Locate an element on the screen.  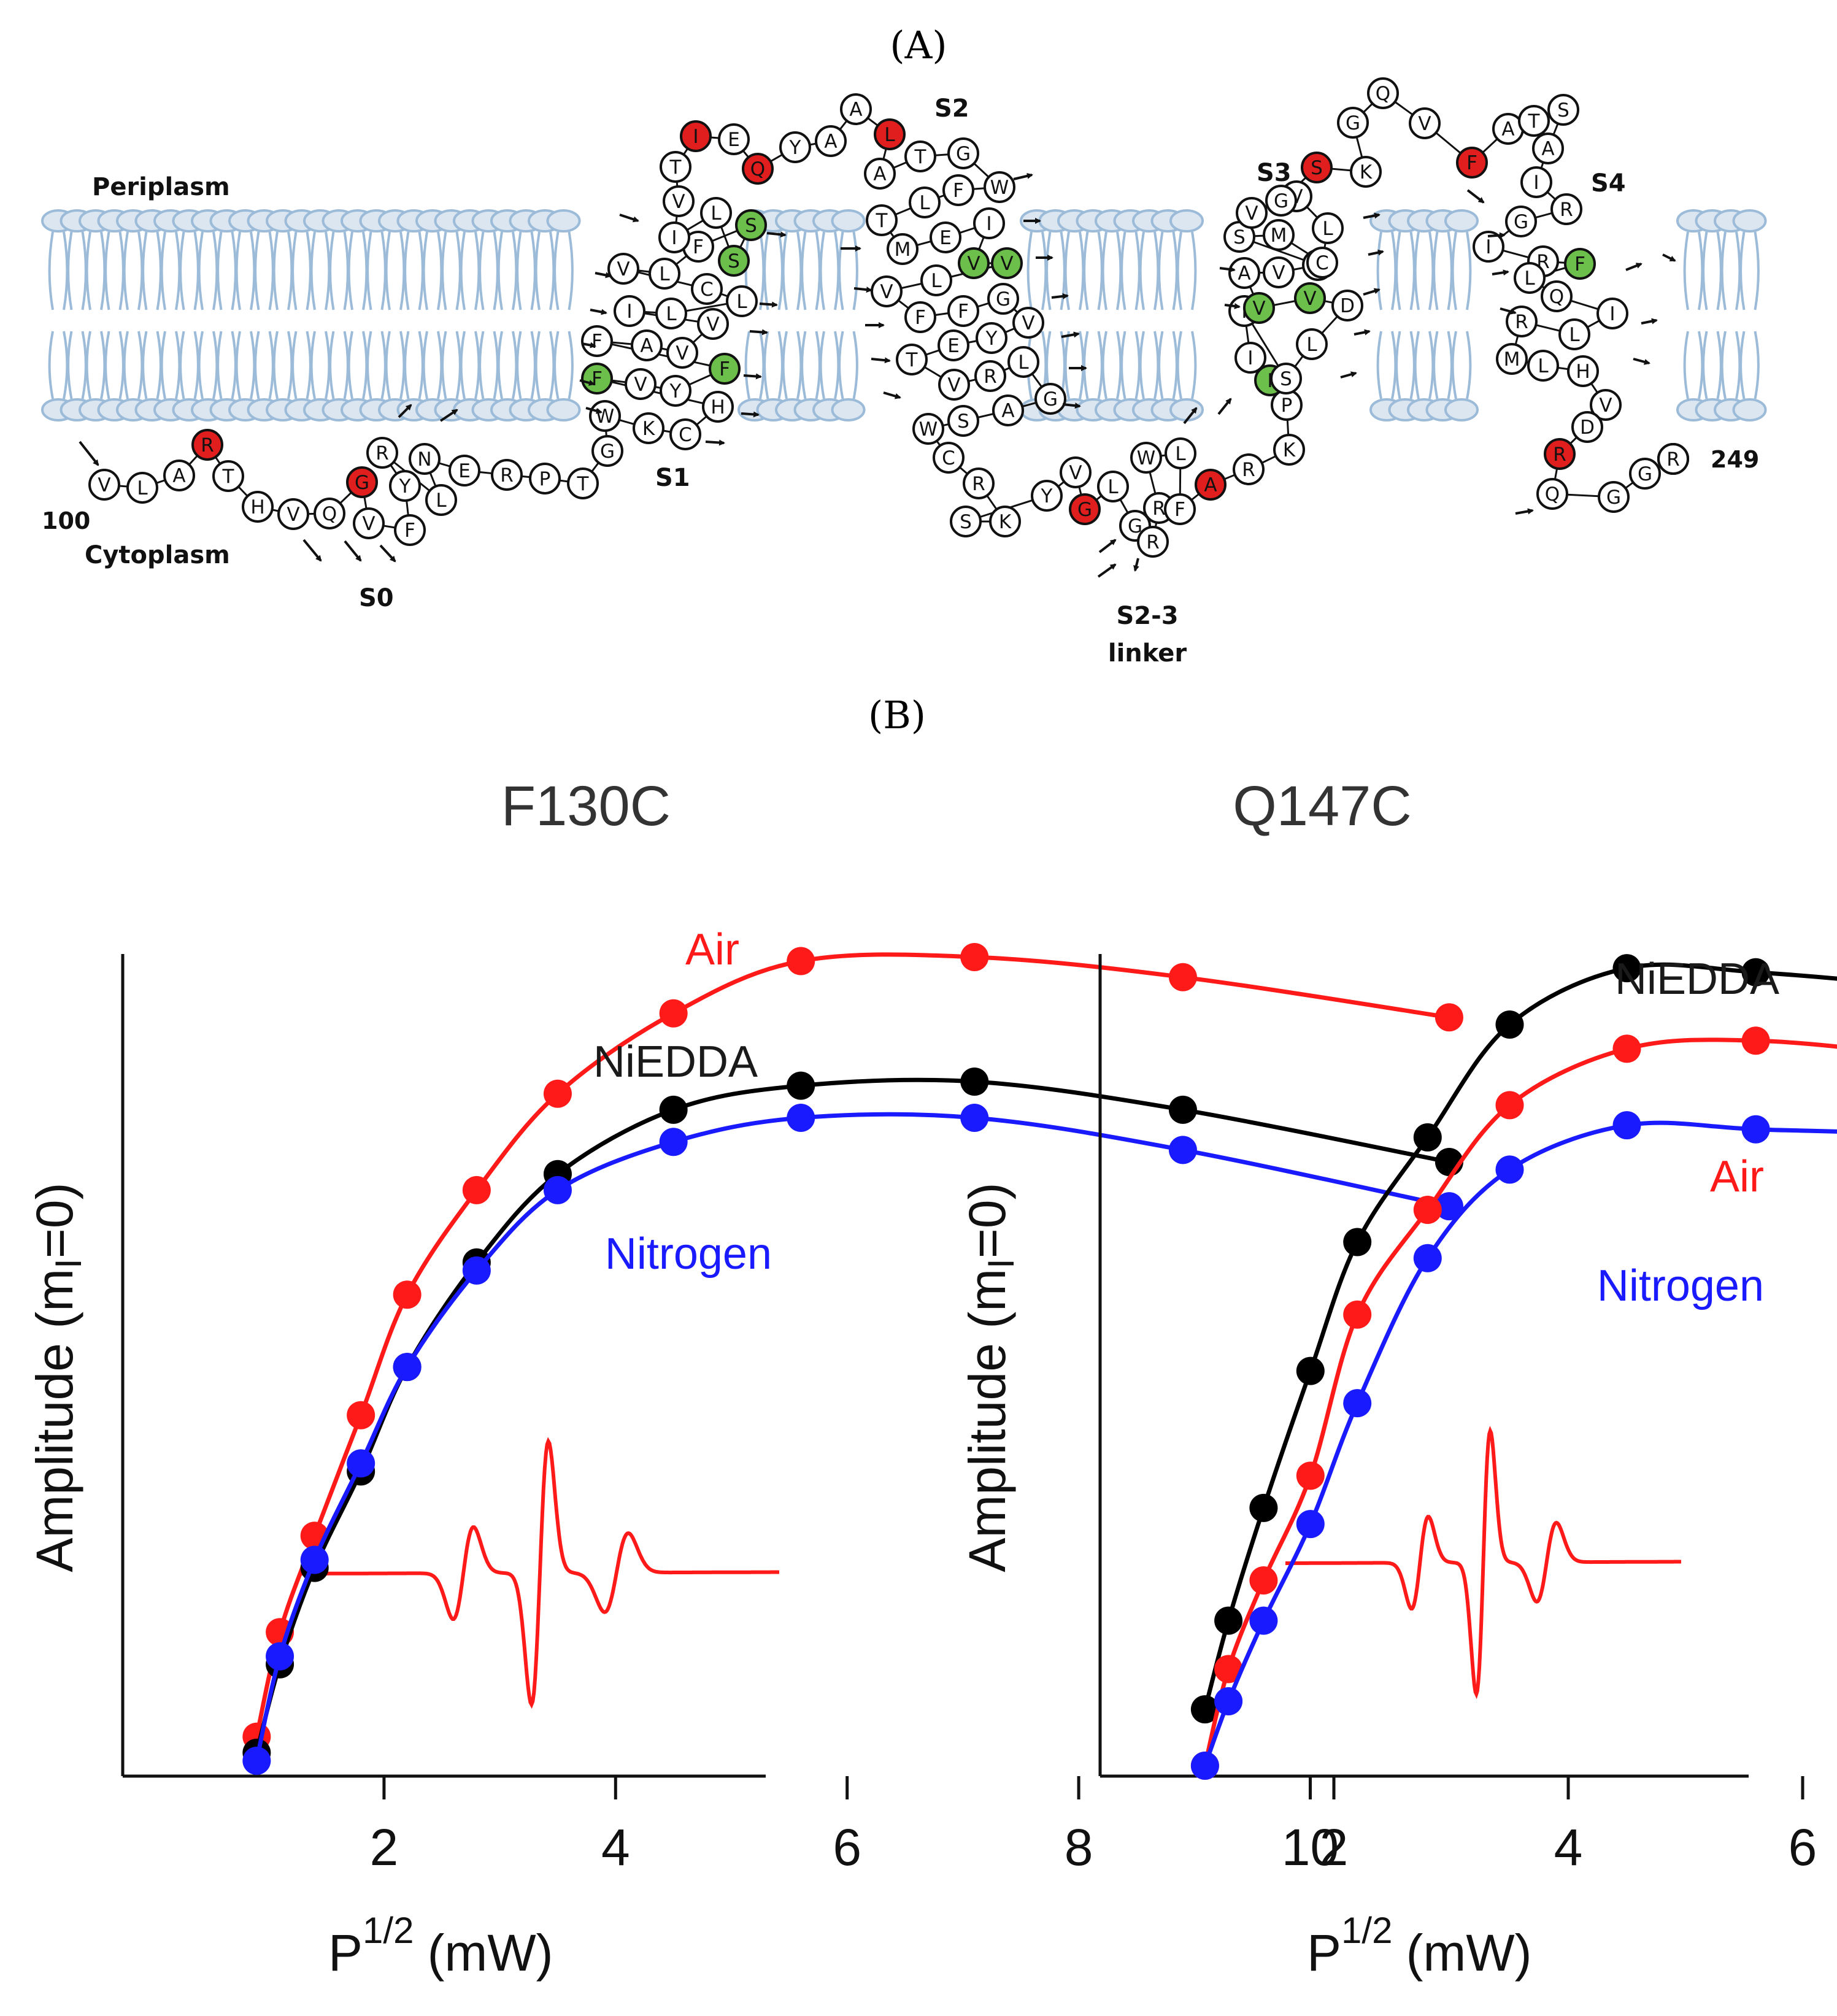
segment-label-s2: S2 is located at coordinates (951, 108).